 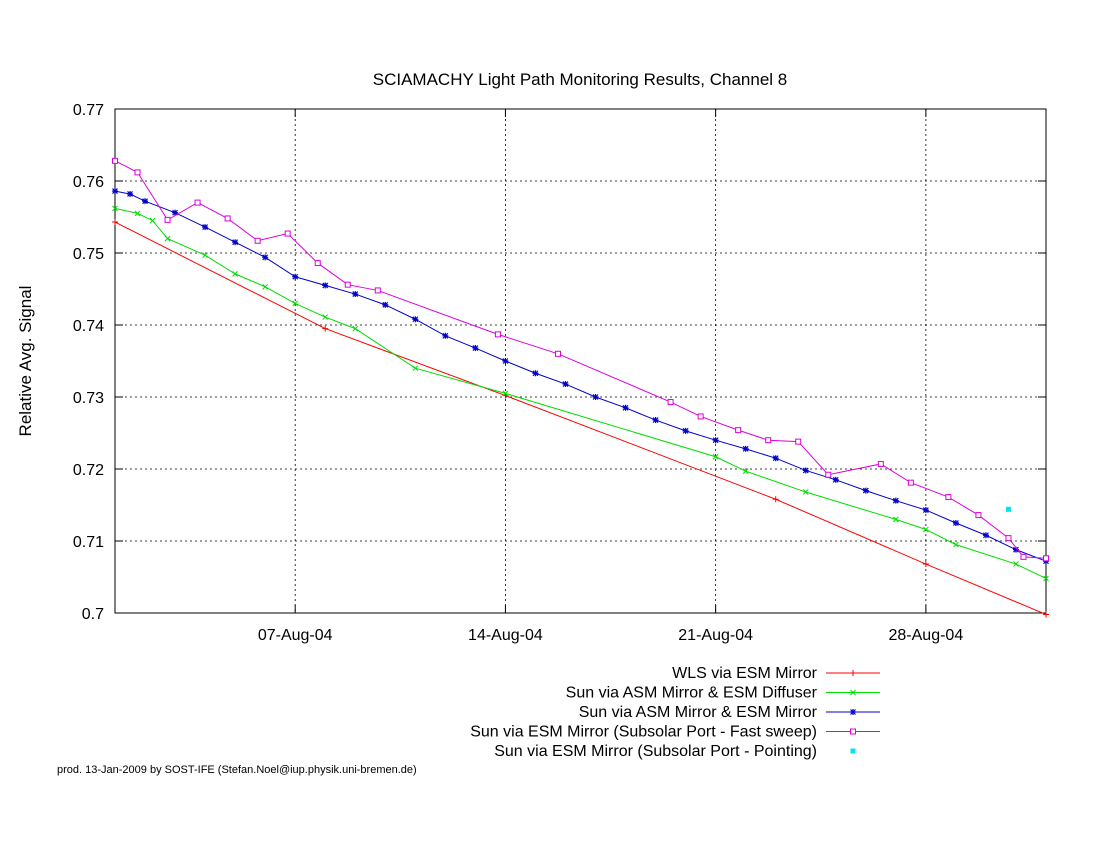 I want to click on x-tick-label: 28-Aug-04, so click(x=926, y=635).